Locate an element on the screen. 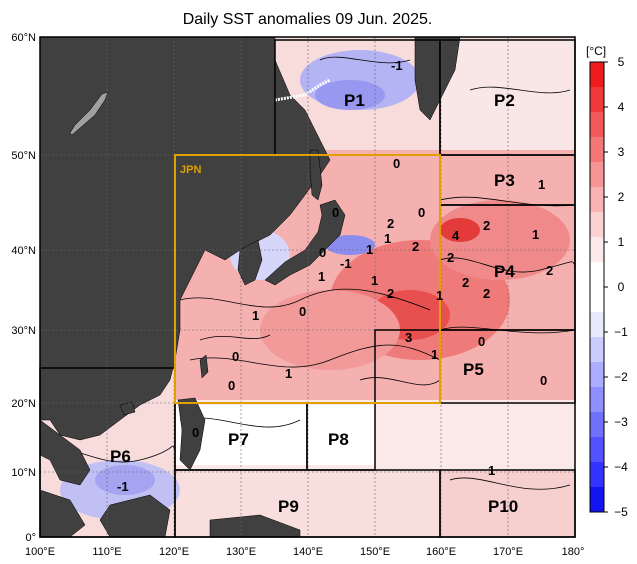 Image resolution: width=637 pixels, height=564 pixels. y-tick: 0° is located at coordinates (30, 538).